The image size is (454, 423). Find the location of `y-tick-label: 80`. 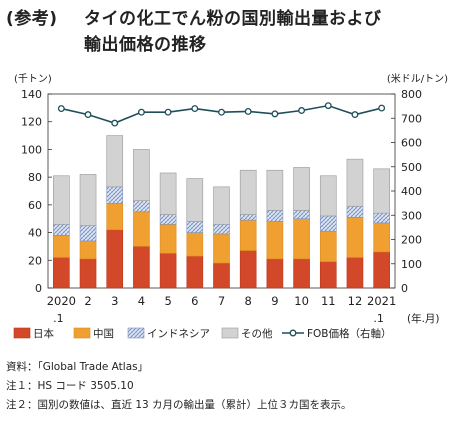

y-tick-label: 80 is located at coordinates (35, 177).